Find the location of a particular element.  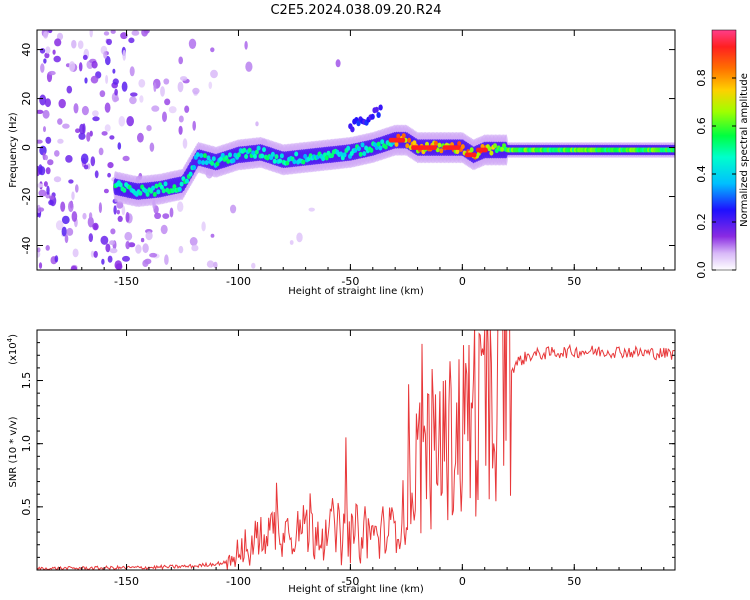

snr-xlabel: Height of straight line (km) is located at coordinates (356, 589).